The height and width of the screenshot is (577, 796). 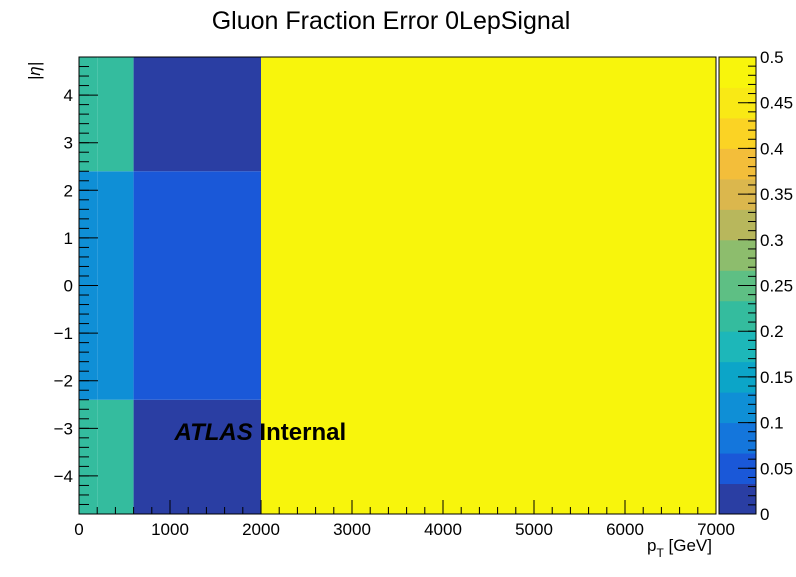 What do you see at coordinates (299, 432) in the screenshot?
I see `atlas-label-internal: Internal` at bounding box center [299, 432].